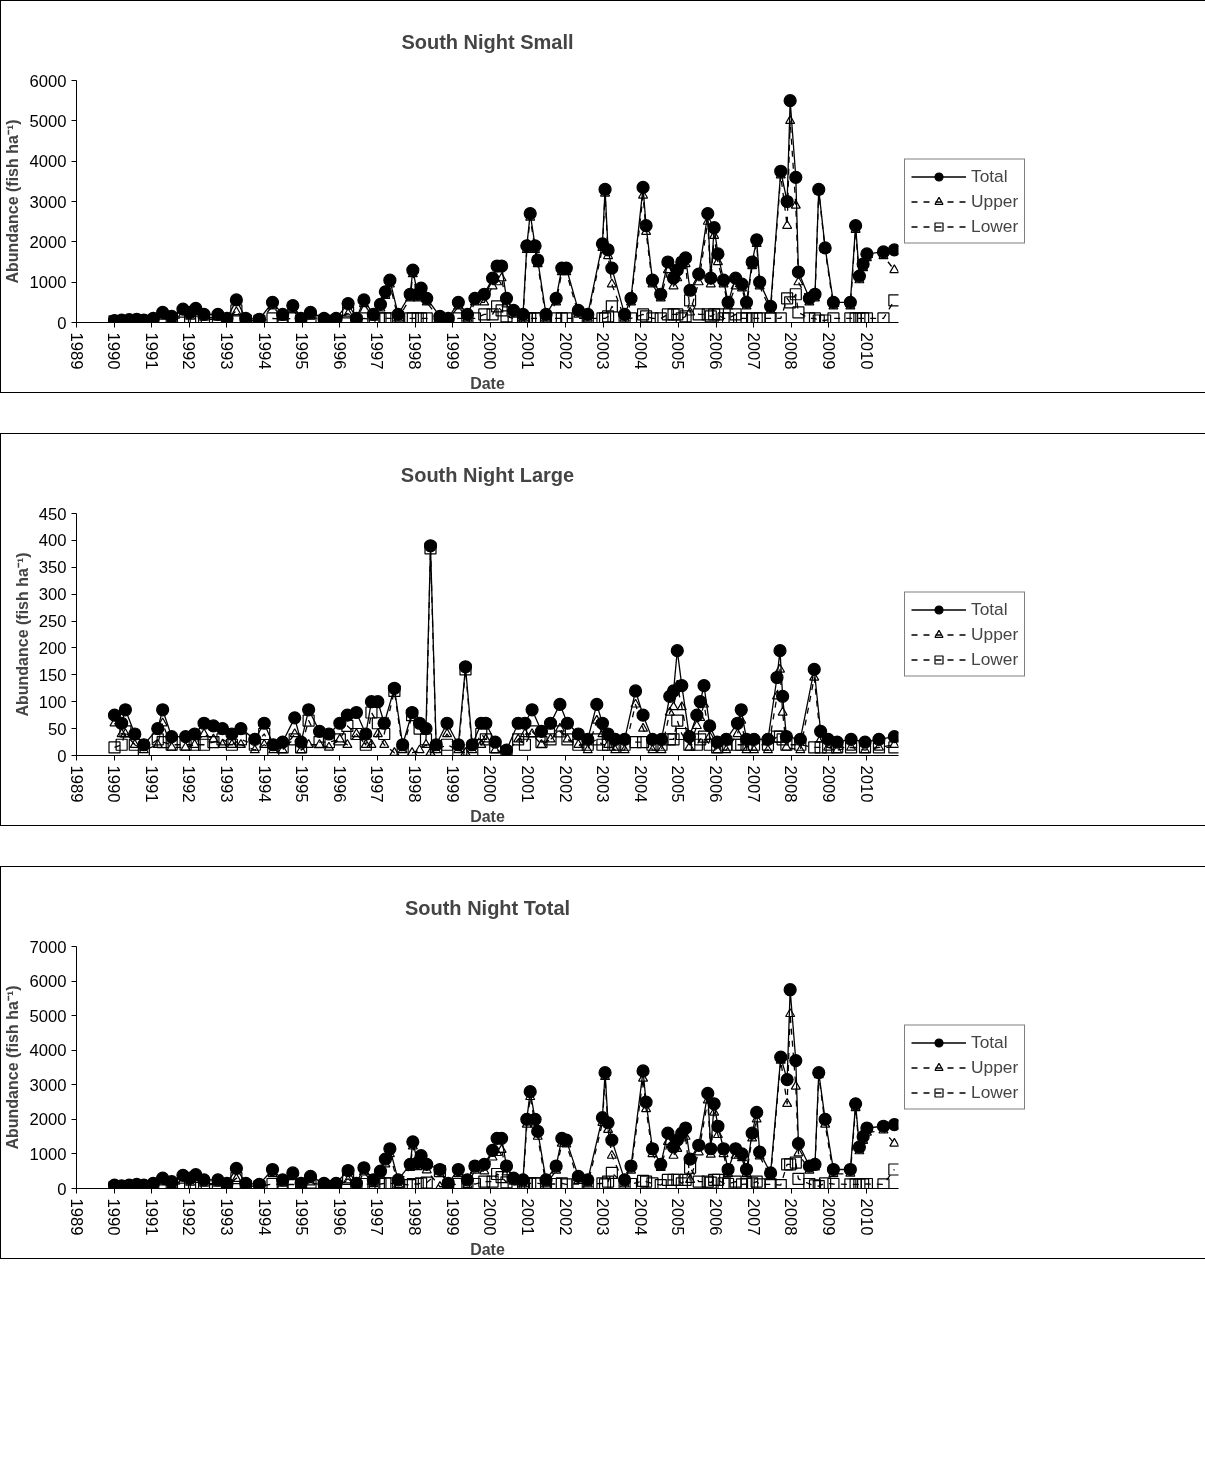 This screenshot has height=1474, width=1205. What do you see at coordinates (52, 541) in the screenshot?
I see `y-tick-label: 400` at bounding box center [52, 541].